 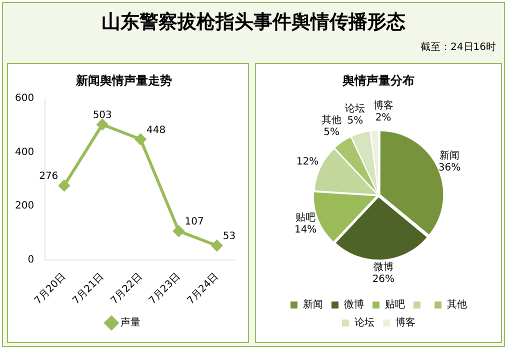 What do you see at coordinates (31, 260) in the screenshot?
I see `y-tick-label: 0` at bounding box center [31, 260].